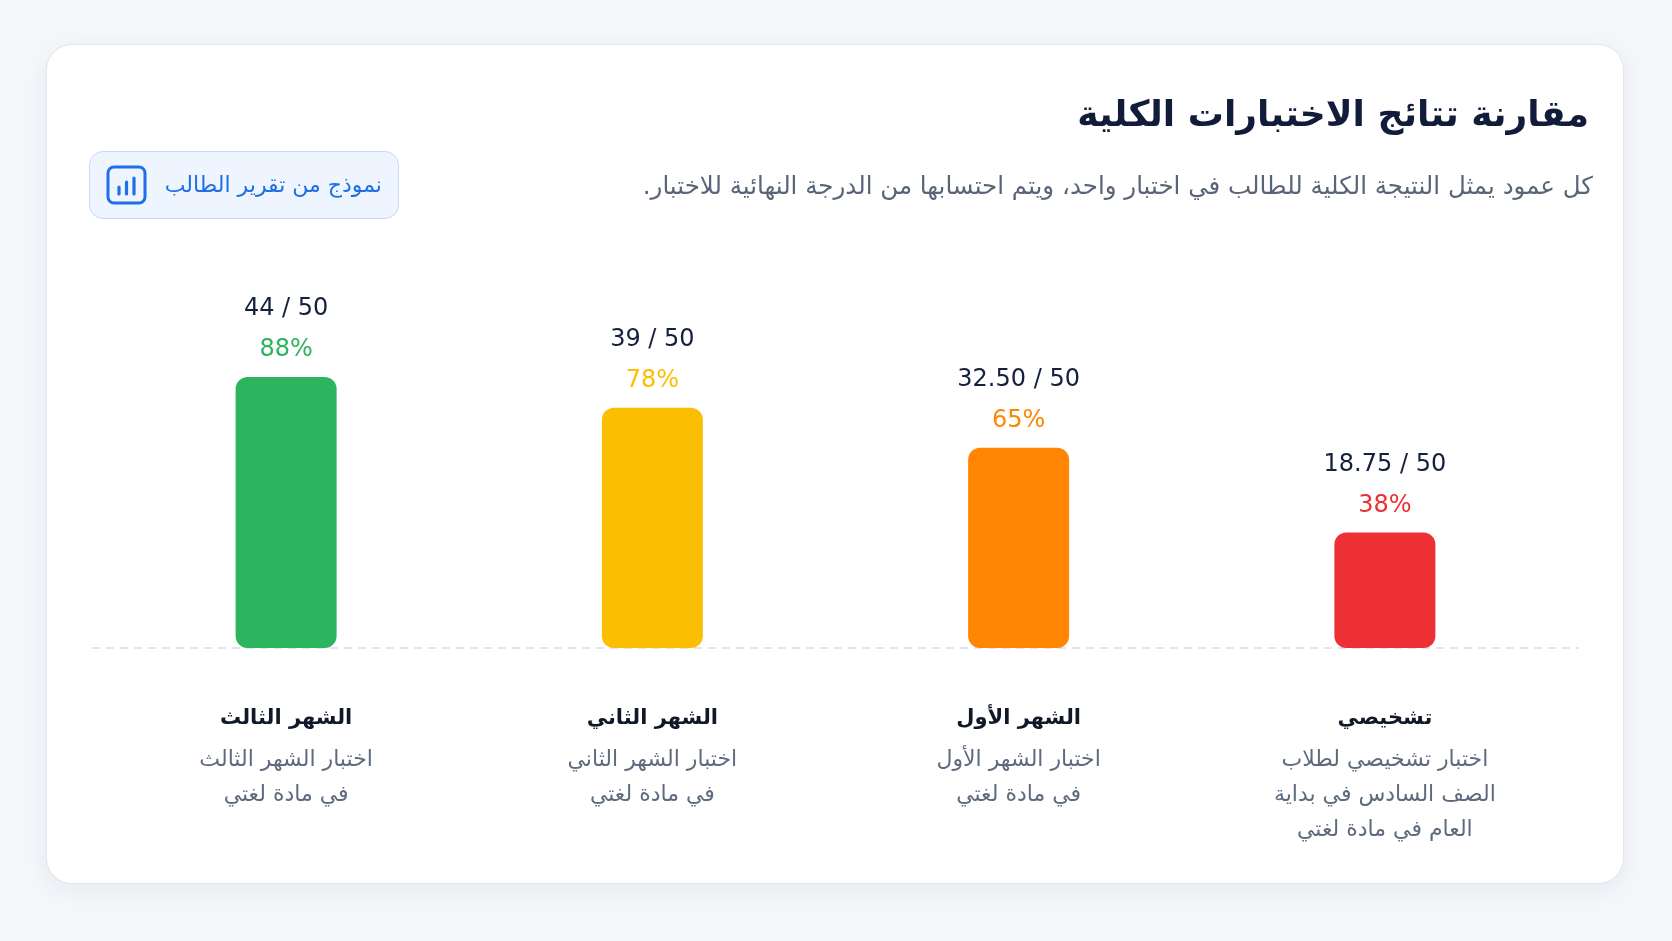 The image size is (1672, 941). Describe the element at coordinates (1333, 114) in the screenshot. I see `chart-title: مقارنة تتائج الاختبارات الكلية` at that location.